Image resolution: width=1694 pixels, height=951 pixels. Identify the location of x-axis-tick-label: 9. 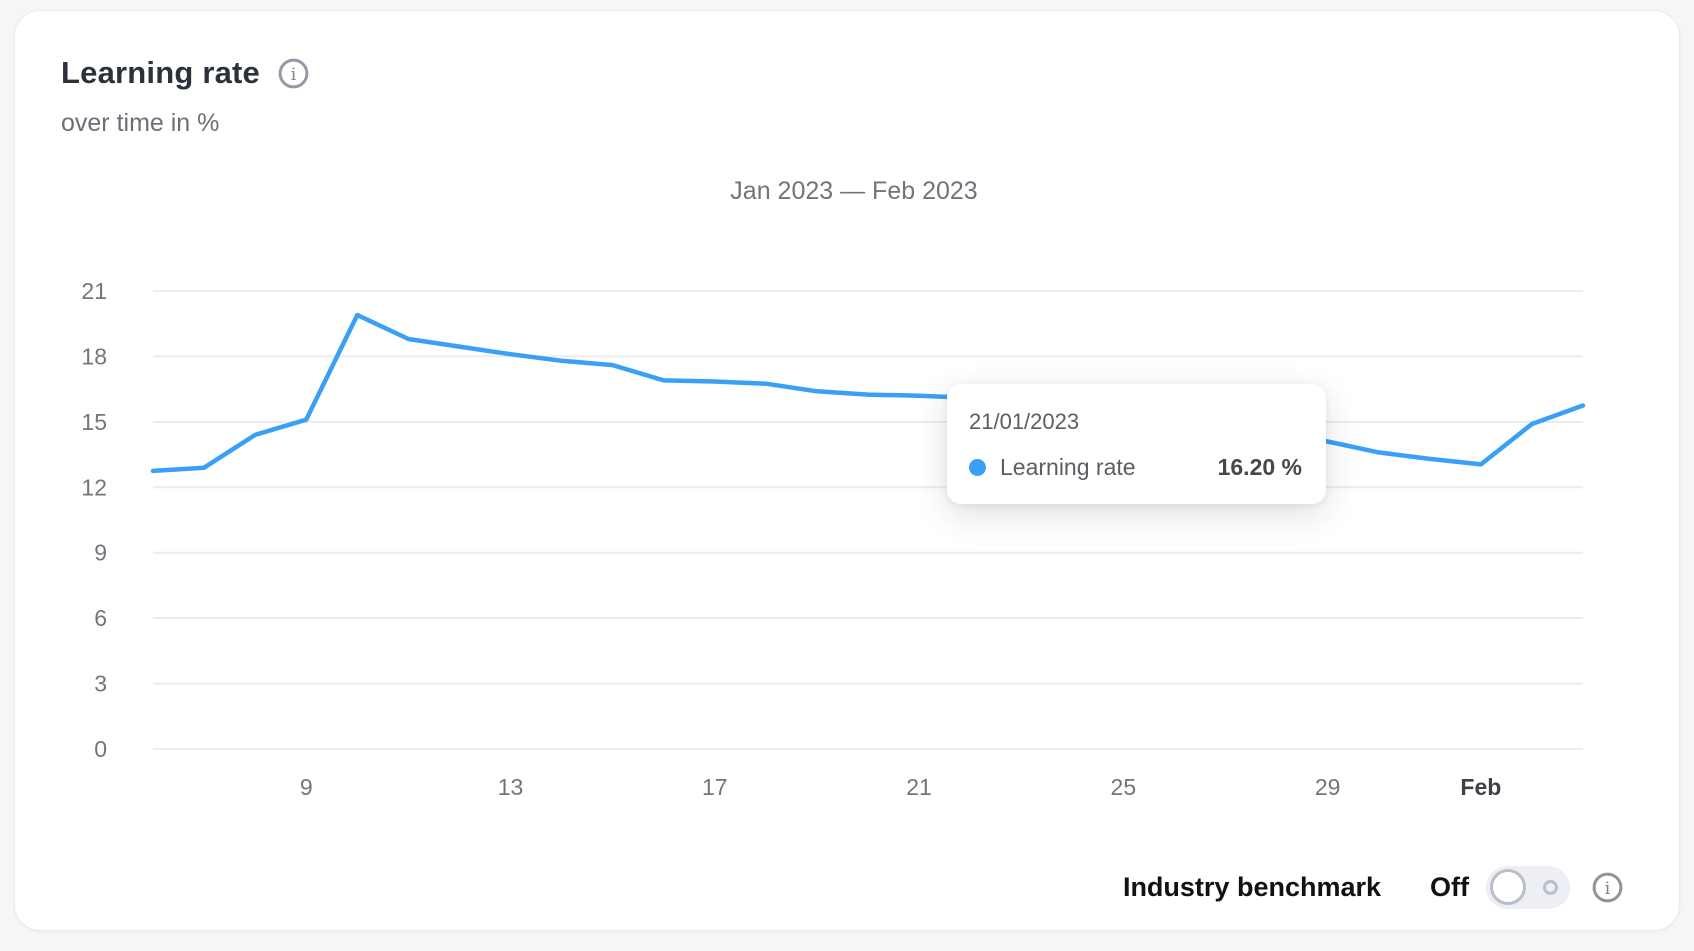
(306, 787).